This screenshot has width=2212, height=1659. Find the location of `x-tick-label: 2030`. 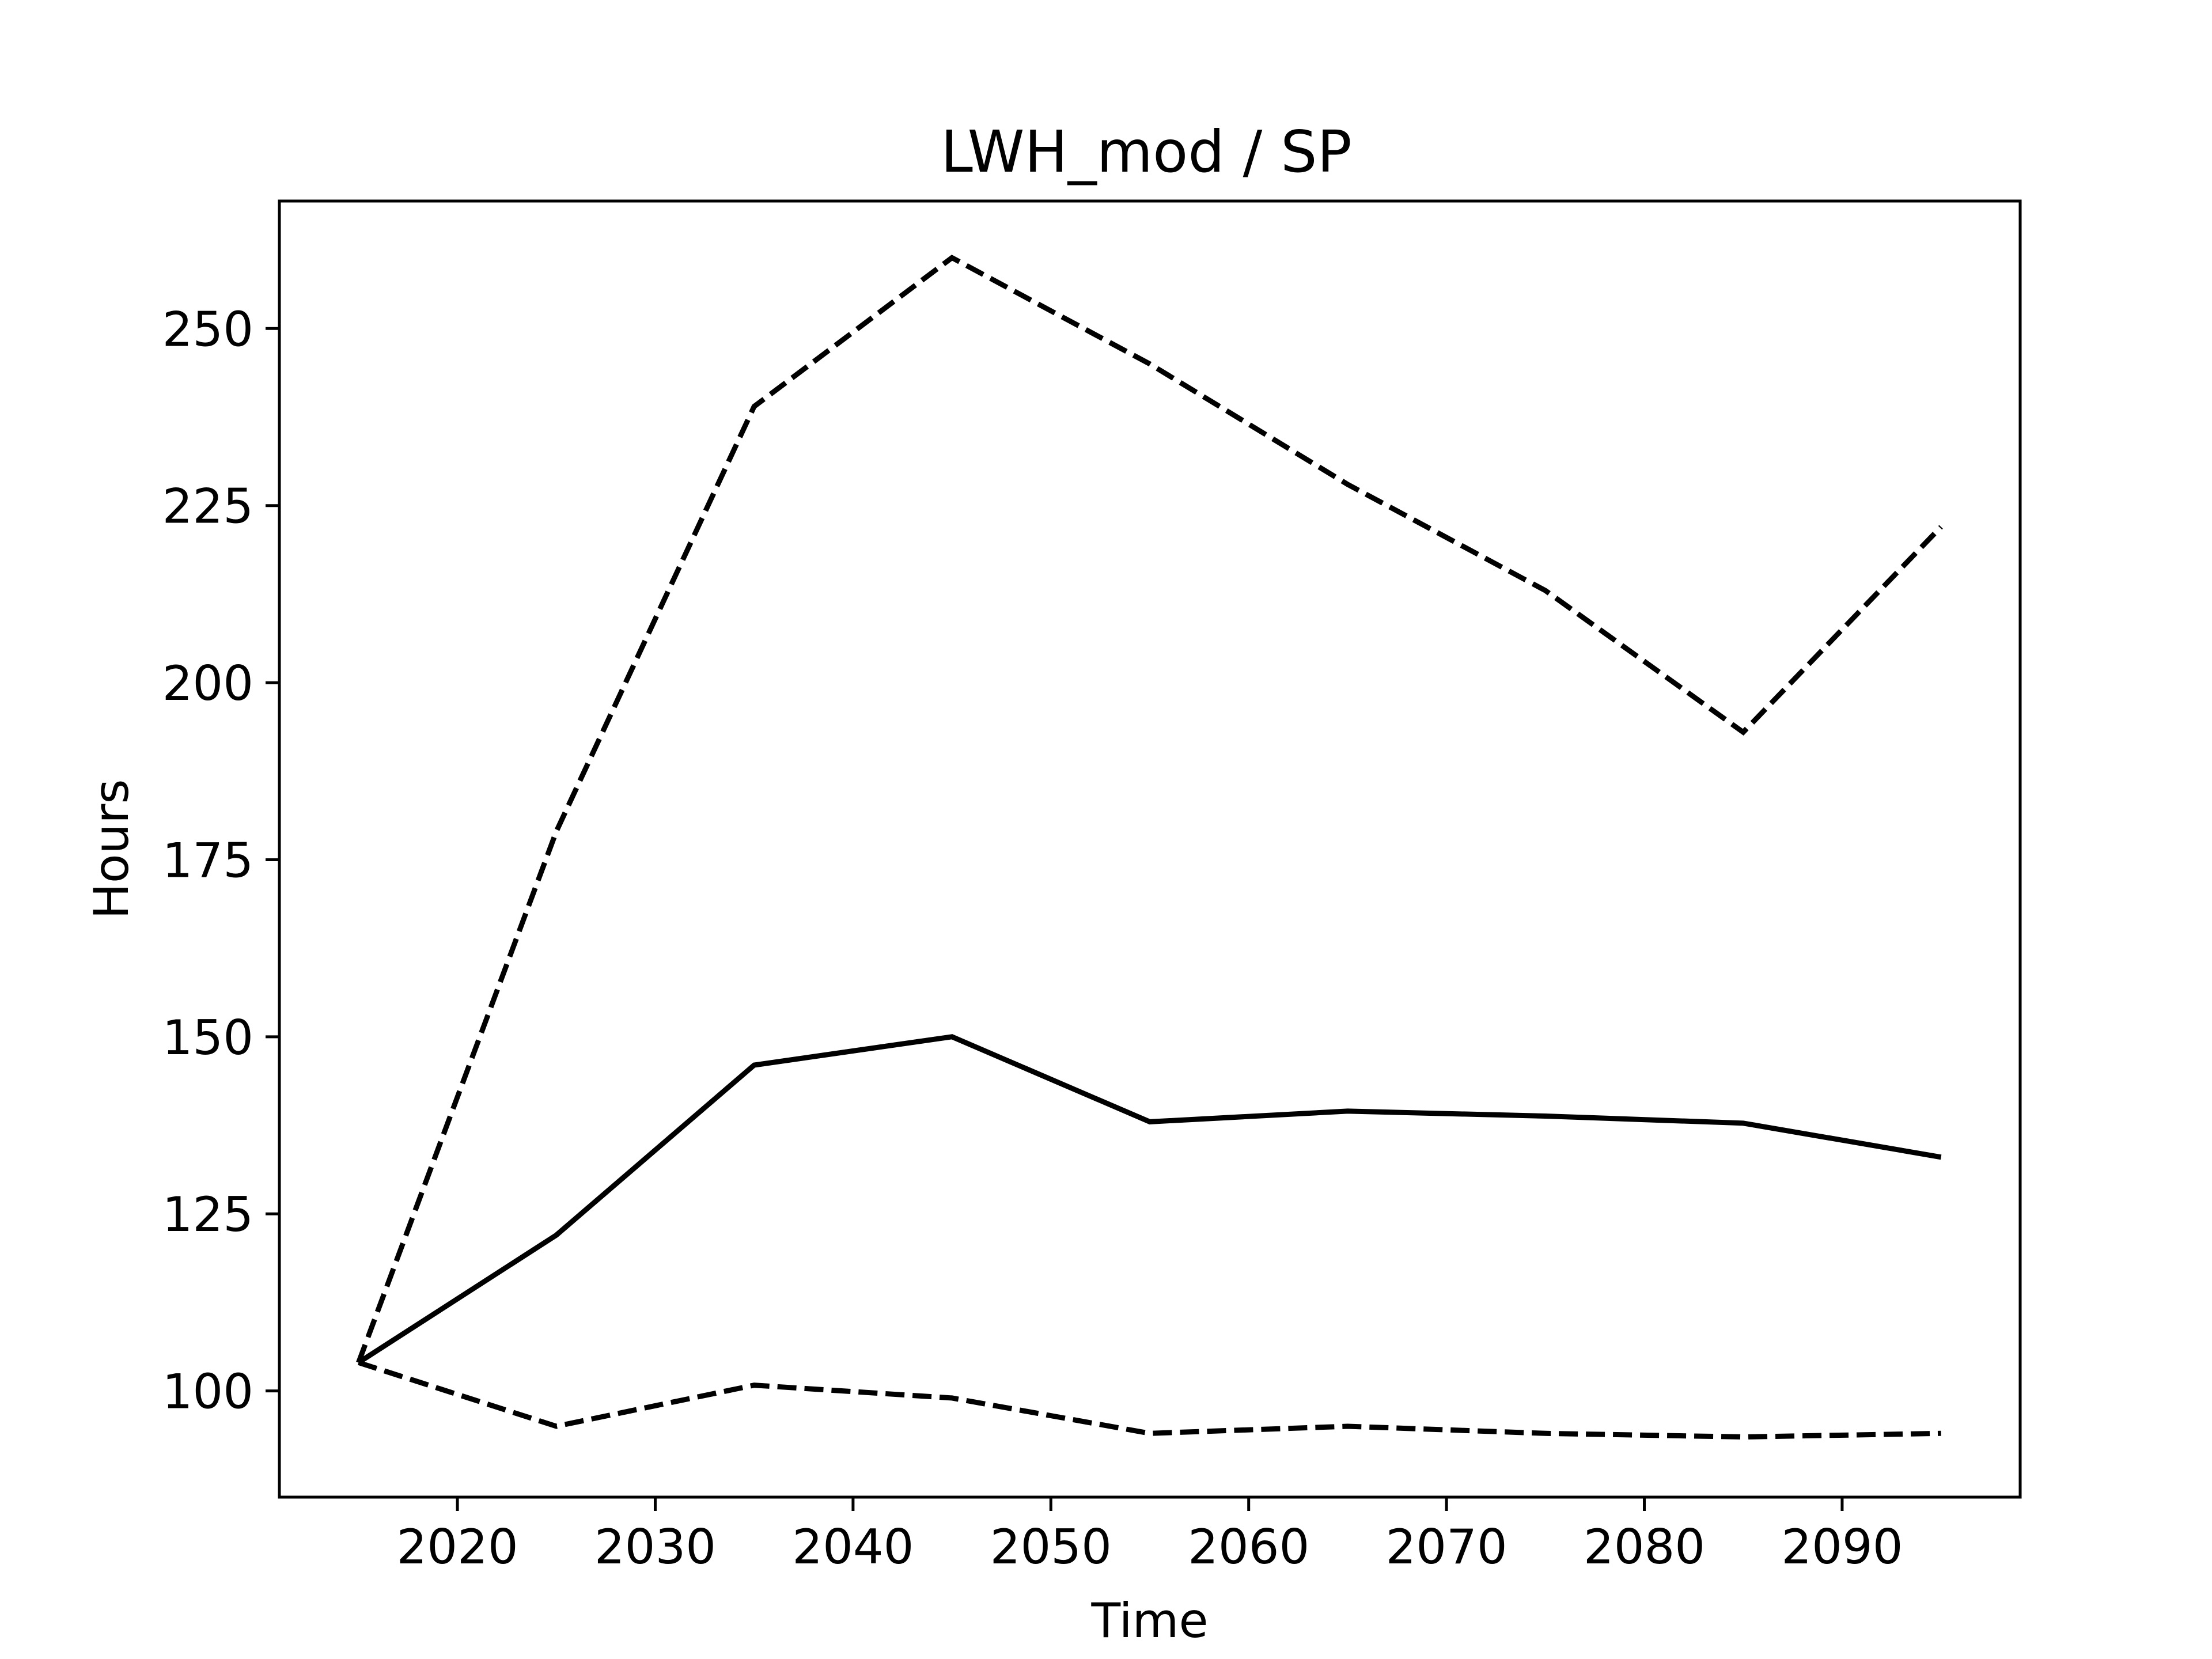

x-tick-label: 2030 is located at coordinates (655, 1547).